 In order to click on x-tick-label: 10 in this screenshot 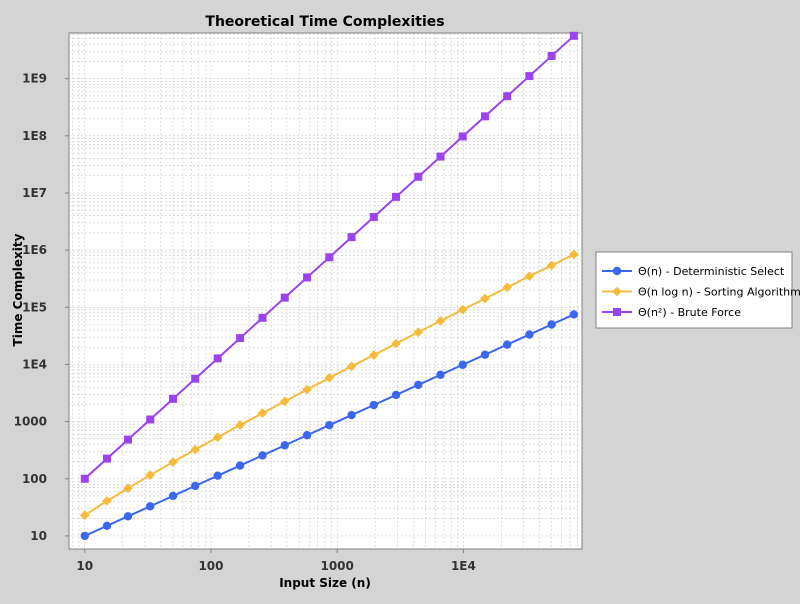, I will do `click(84, 566)`.